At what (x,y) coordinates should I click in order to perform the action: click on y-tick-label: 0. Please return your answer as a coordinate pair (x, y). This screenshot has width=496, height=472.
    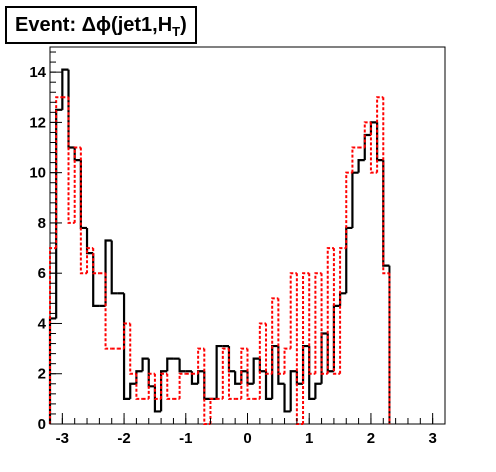
    Looking at the image, I should click on (42, 424).